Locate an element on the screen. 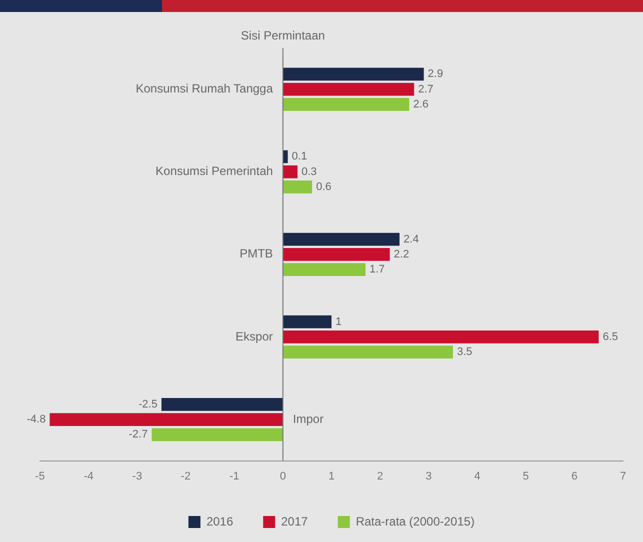 The width and height of the screenshot is (643, 542). y-tick-label: Konsumsi Pemerintah is located at coordinates (214, 171).